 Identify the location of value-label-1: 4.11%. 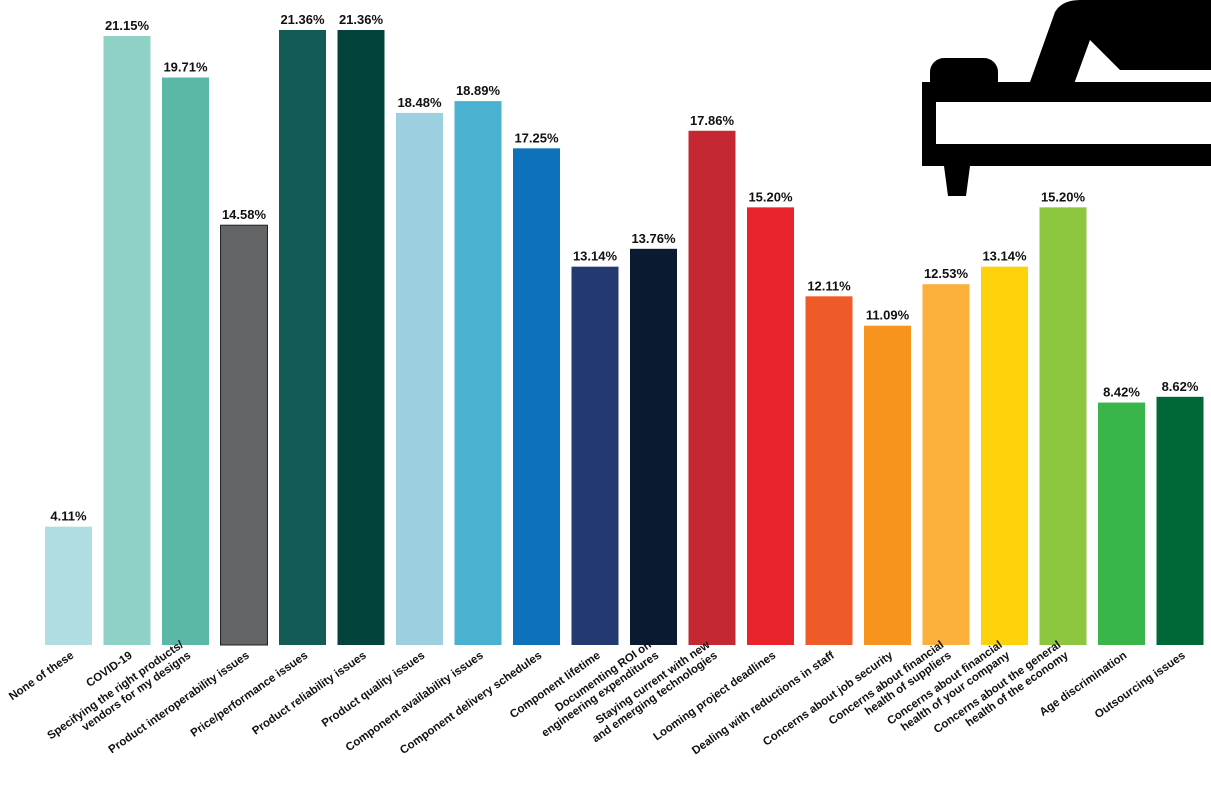
(68, 516).